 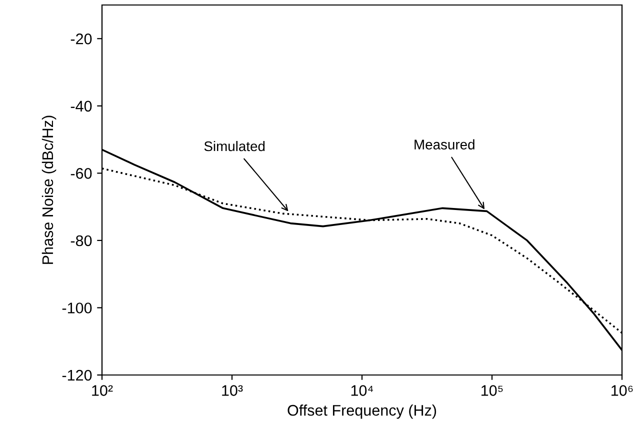 I want to click on annotation: Measured, so click(x=444, y=144).